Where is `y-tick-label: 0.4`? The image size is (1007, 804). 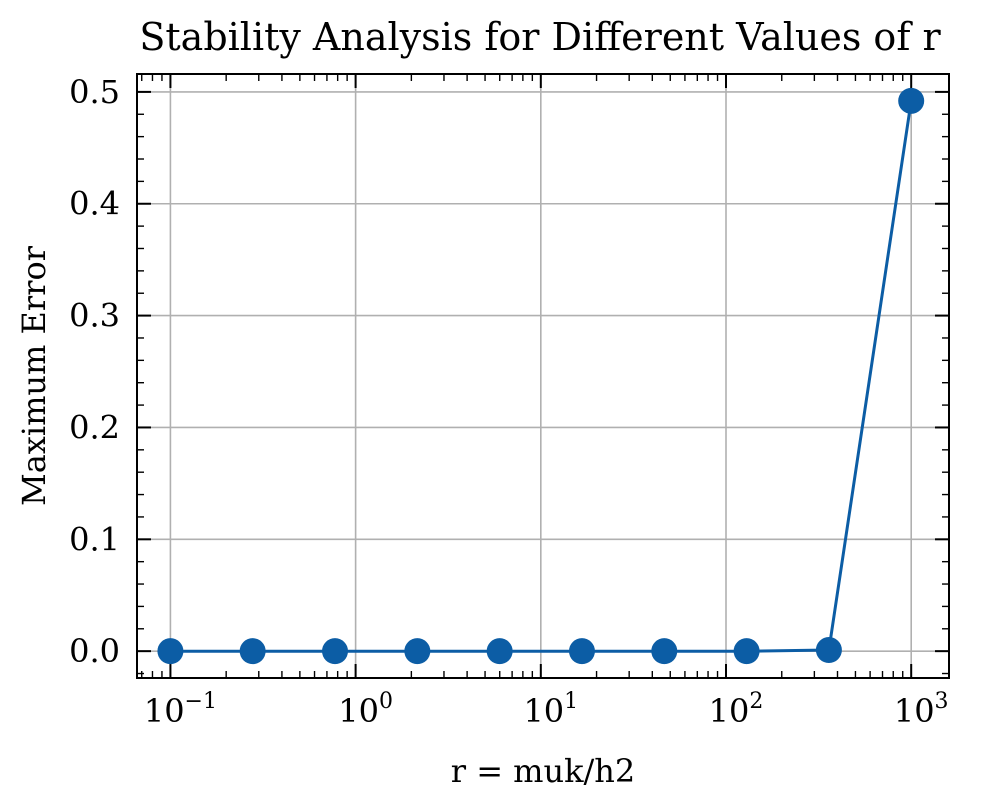 y-tick-label: 0.4 is located at coordinates (94, 204).